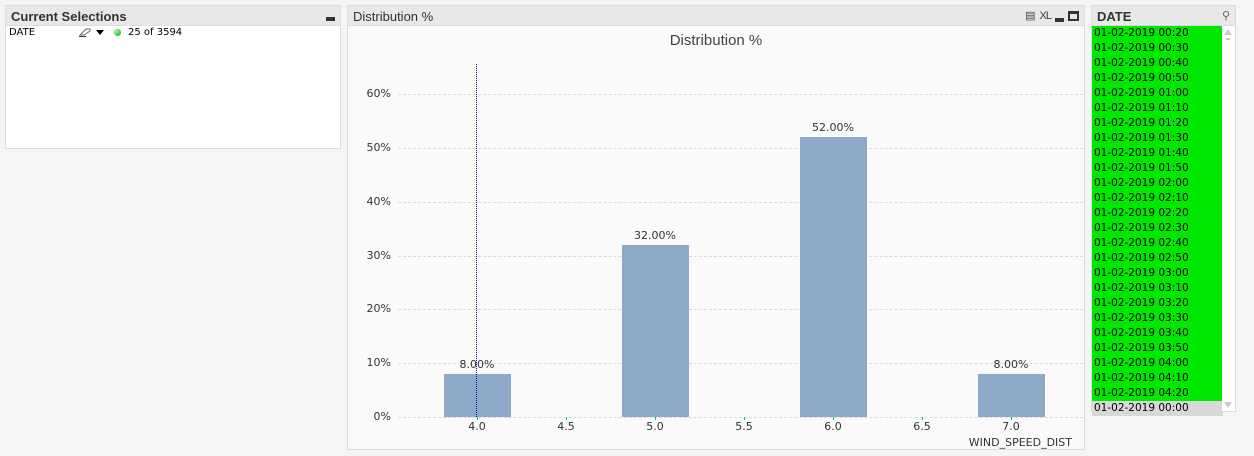 The width and height of the screenshot is (1254, 456). I want to click on dropdown-arrow-icon, so click(100, 32).